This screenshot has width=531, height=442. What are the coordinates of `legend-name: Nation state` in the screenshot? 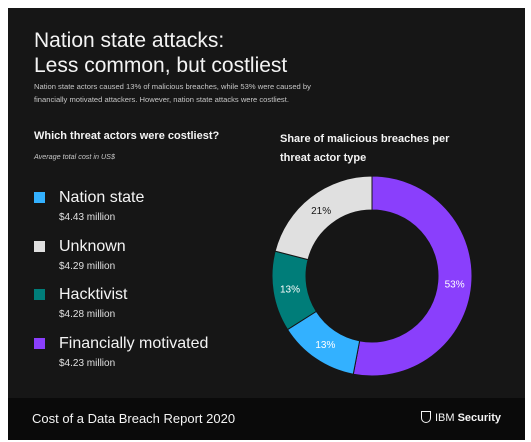 It's located at (102, 197).